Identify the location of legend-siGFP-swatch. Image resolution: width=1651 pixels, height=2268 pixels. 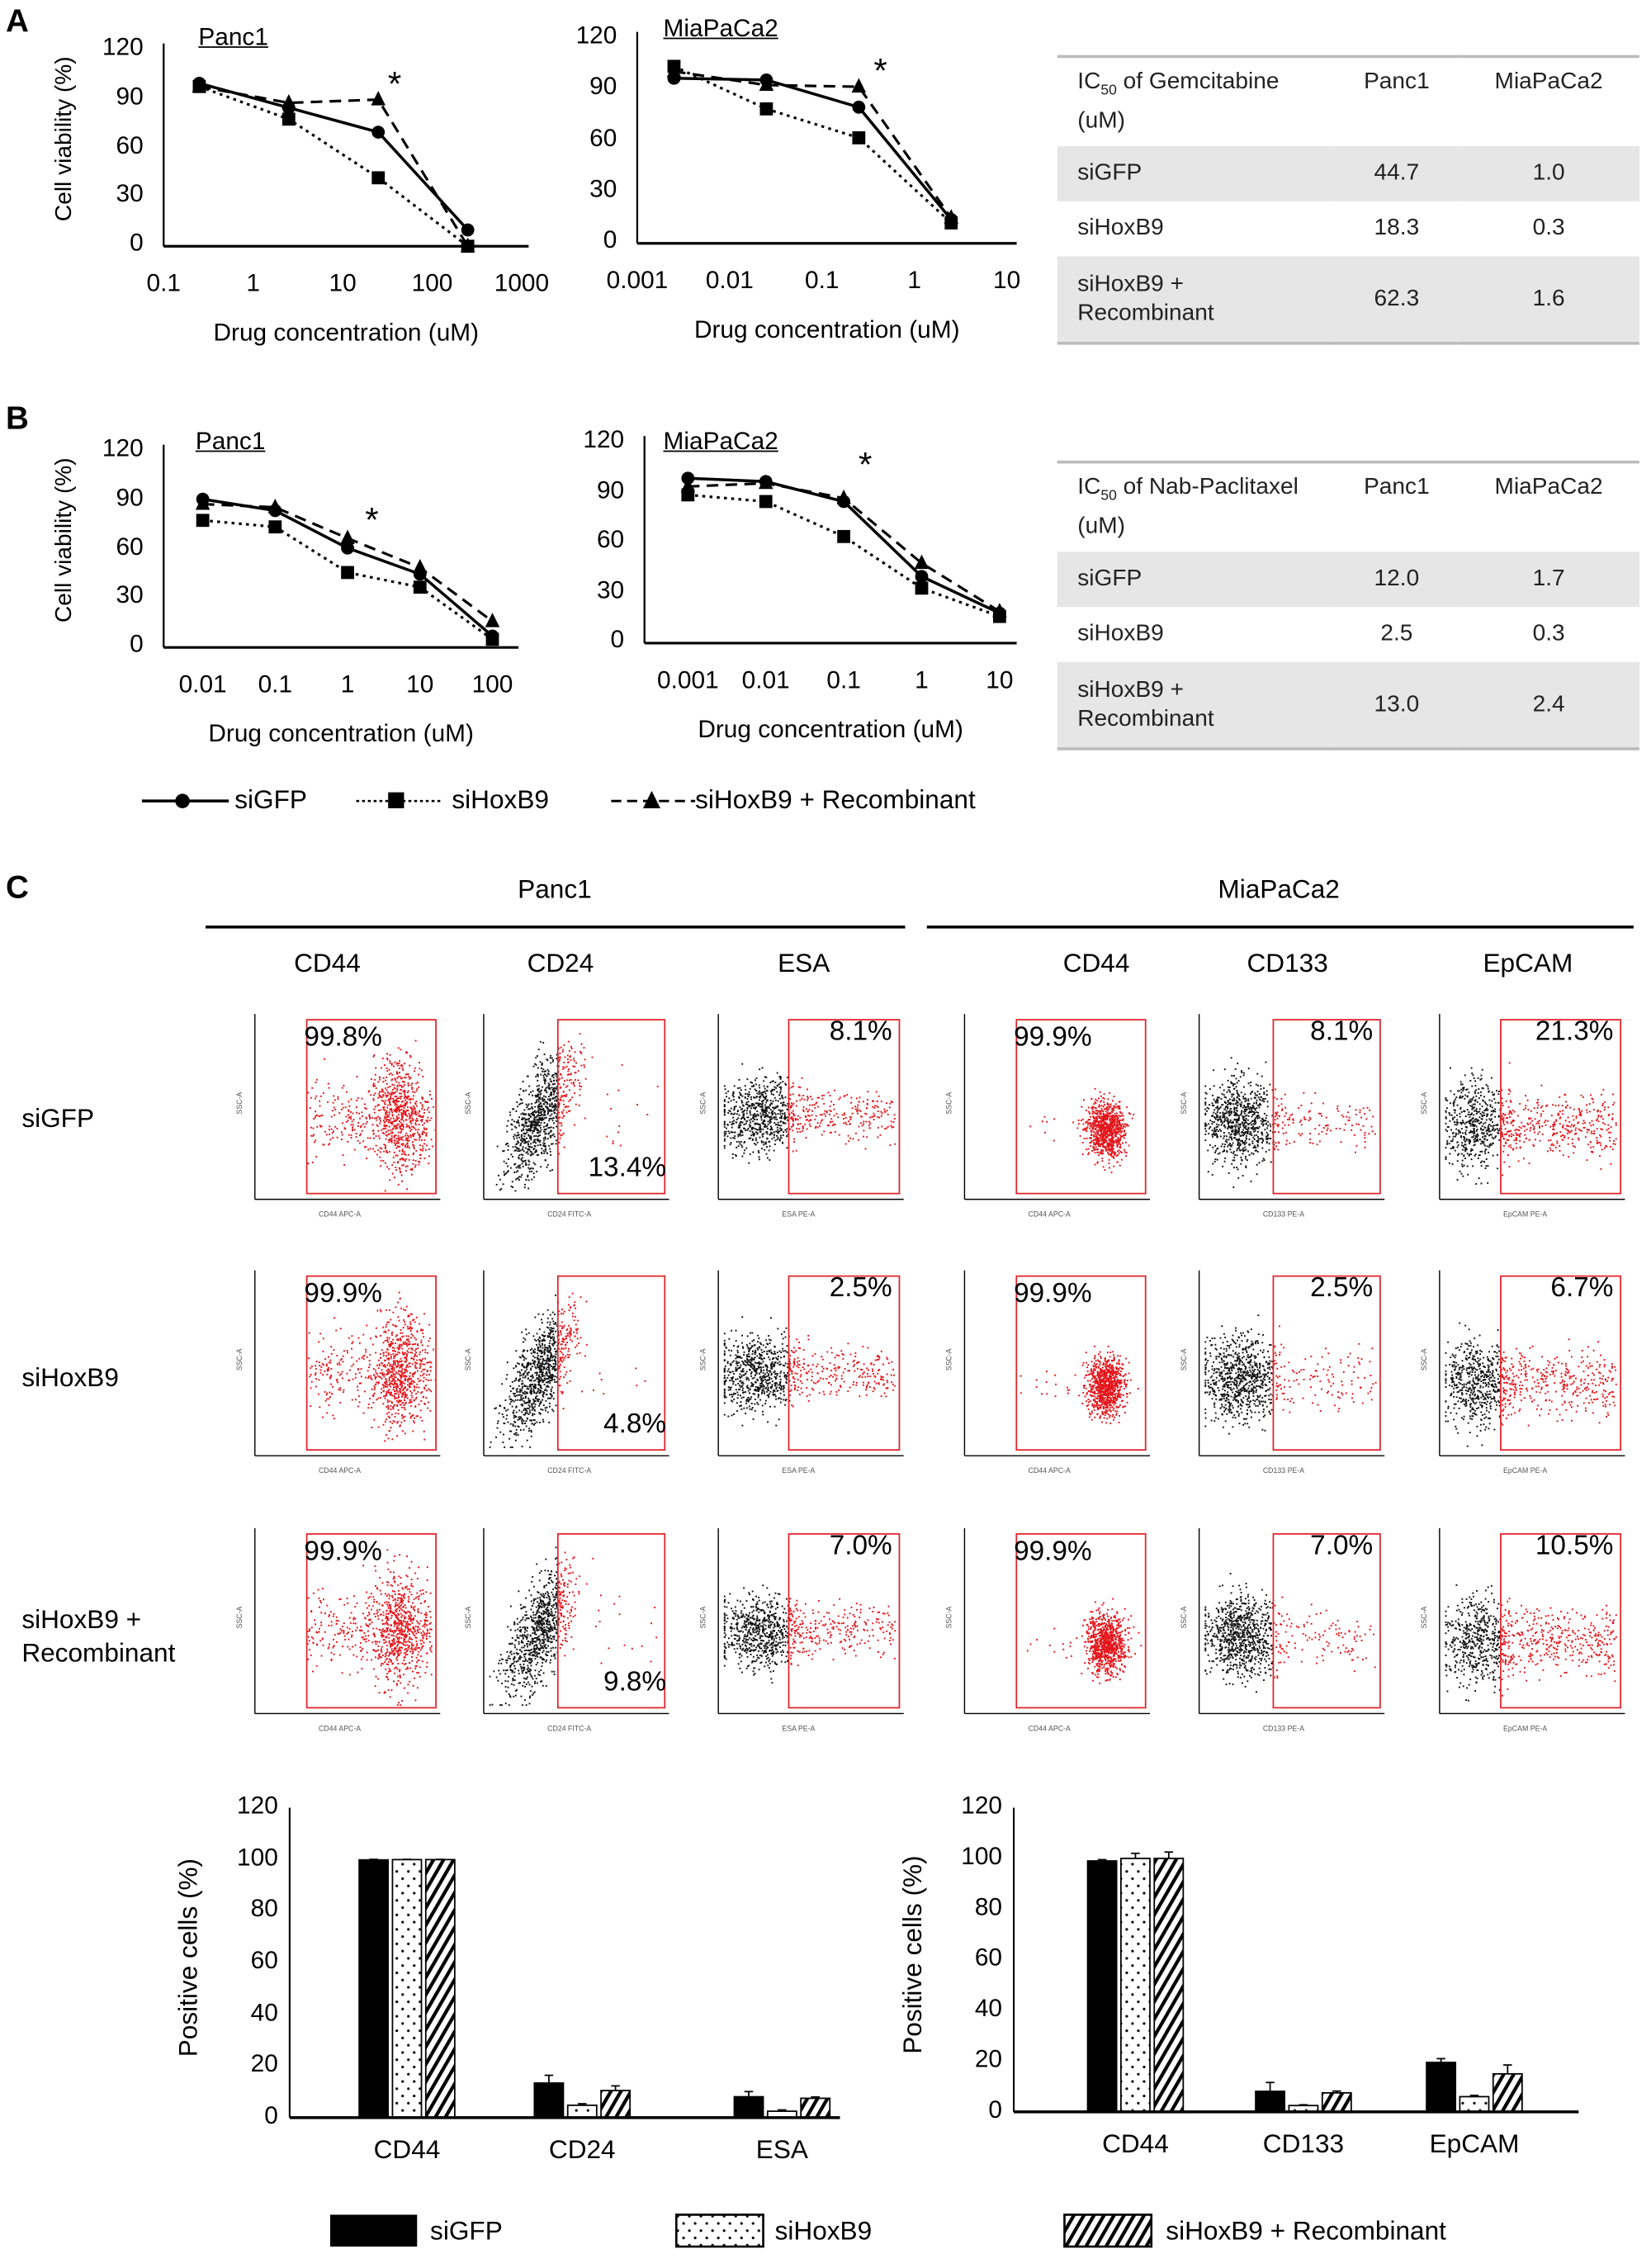
(374, 2230).